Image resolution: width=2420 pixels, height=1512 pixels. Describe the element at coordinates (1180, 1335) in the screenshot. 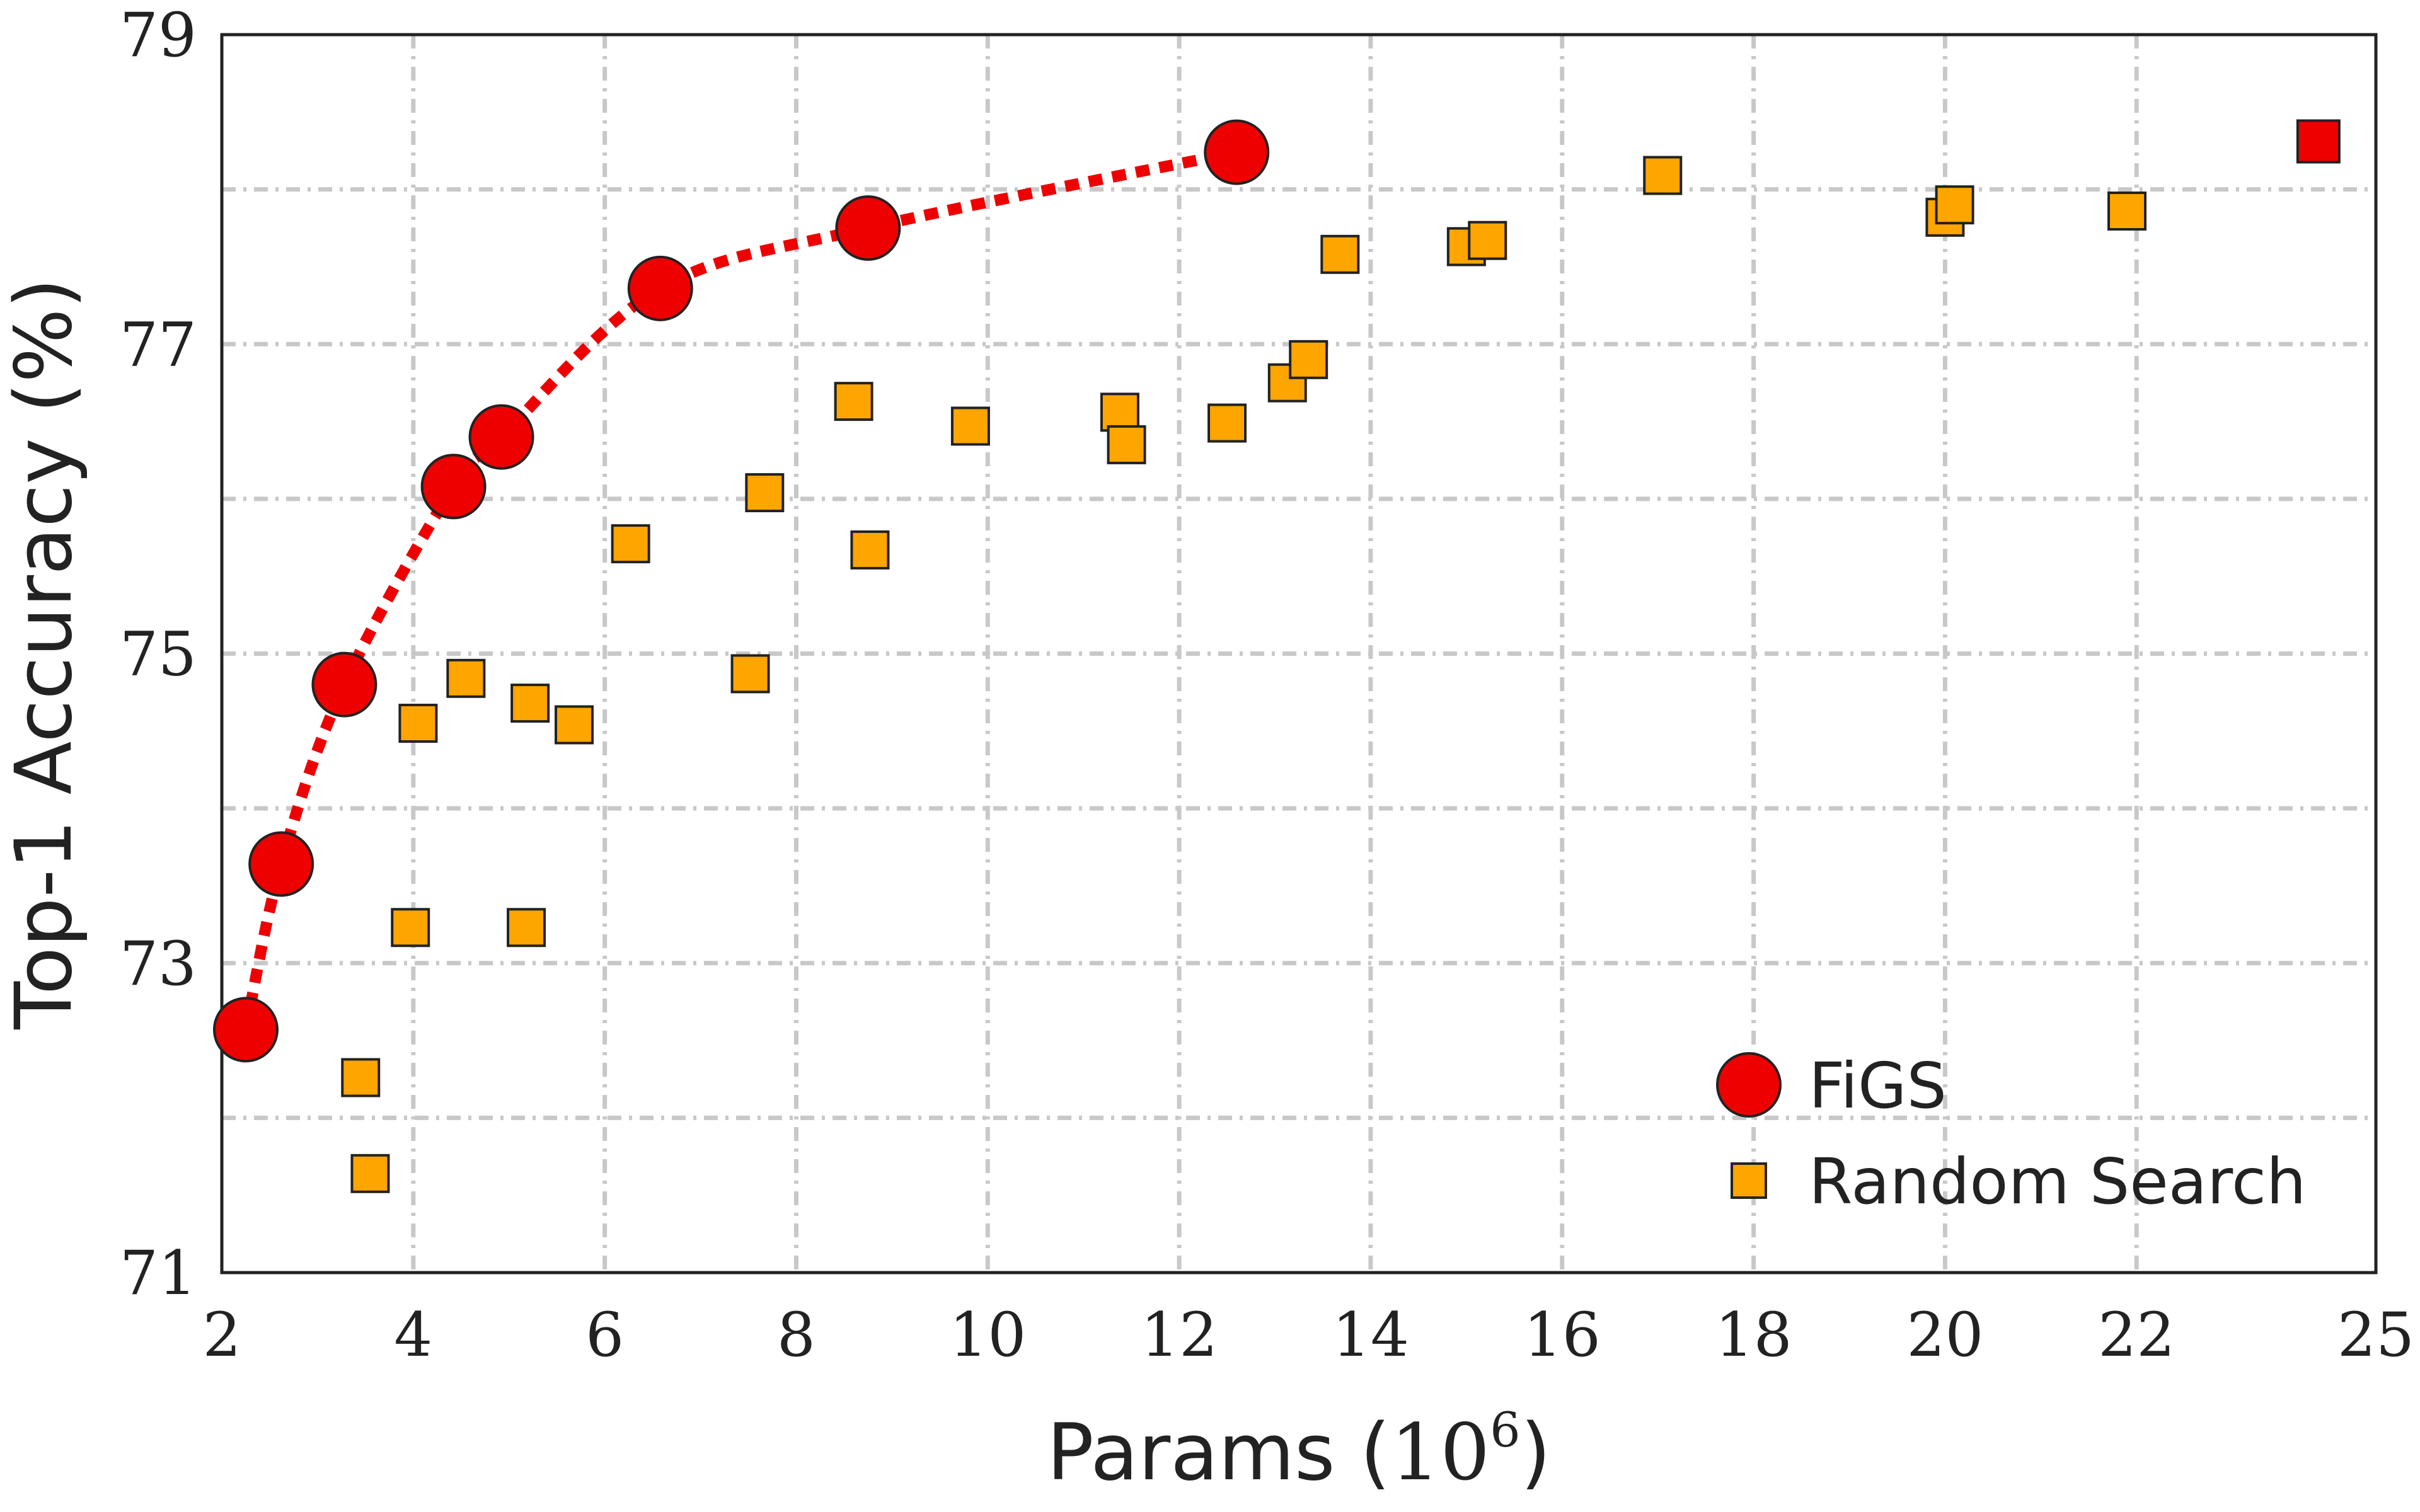

I see `x-tick-label: 12` at that location.